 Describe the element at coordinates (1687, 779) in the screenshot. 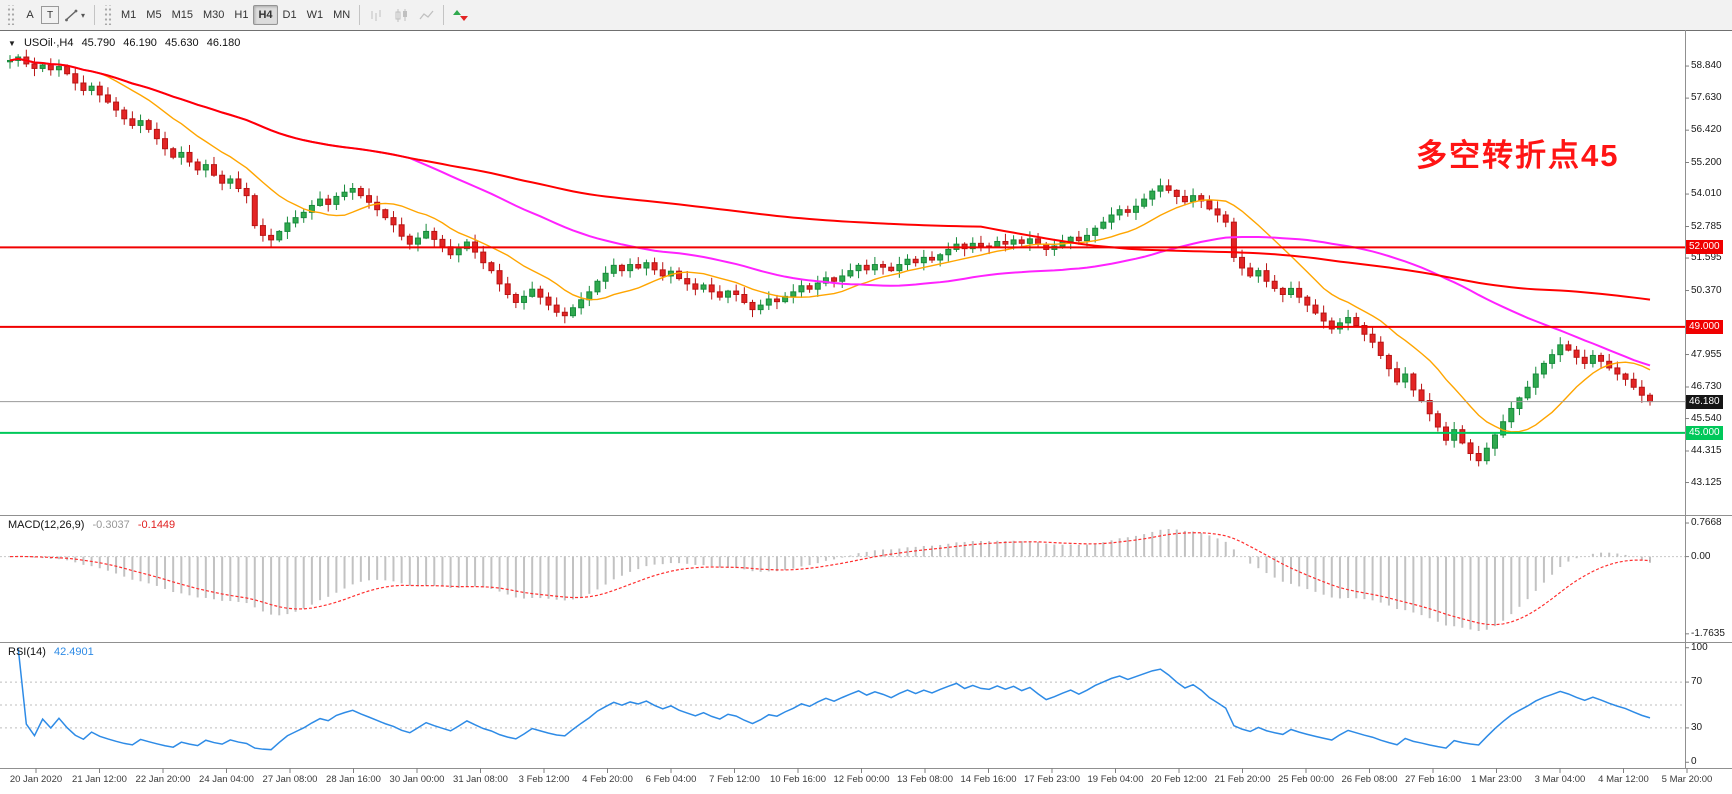

I see `time-axis-label: 5 Mar 20:00` at that location.